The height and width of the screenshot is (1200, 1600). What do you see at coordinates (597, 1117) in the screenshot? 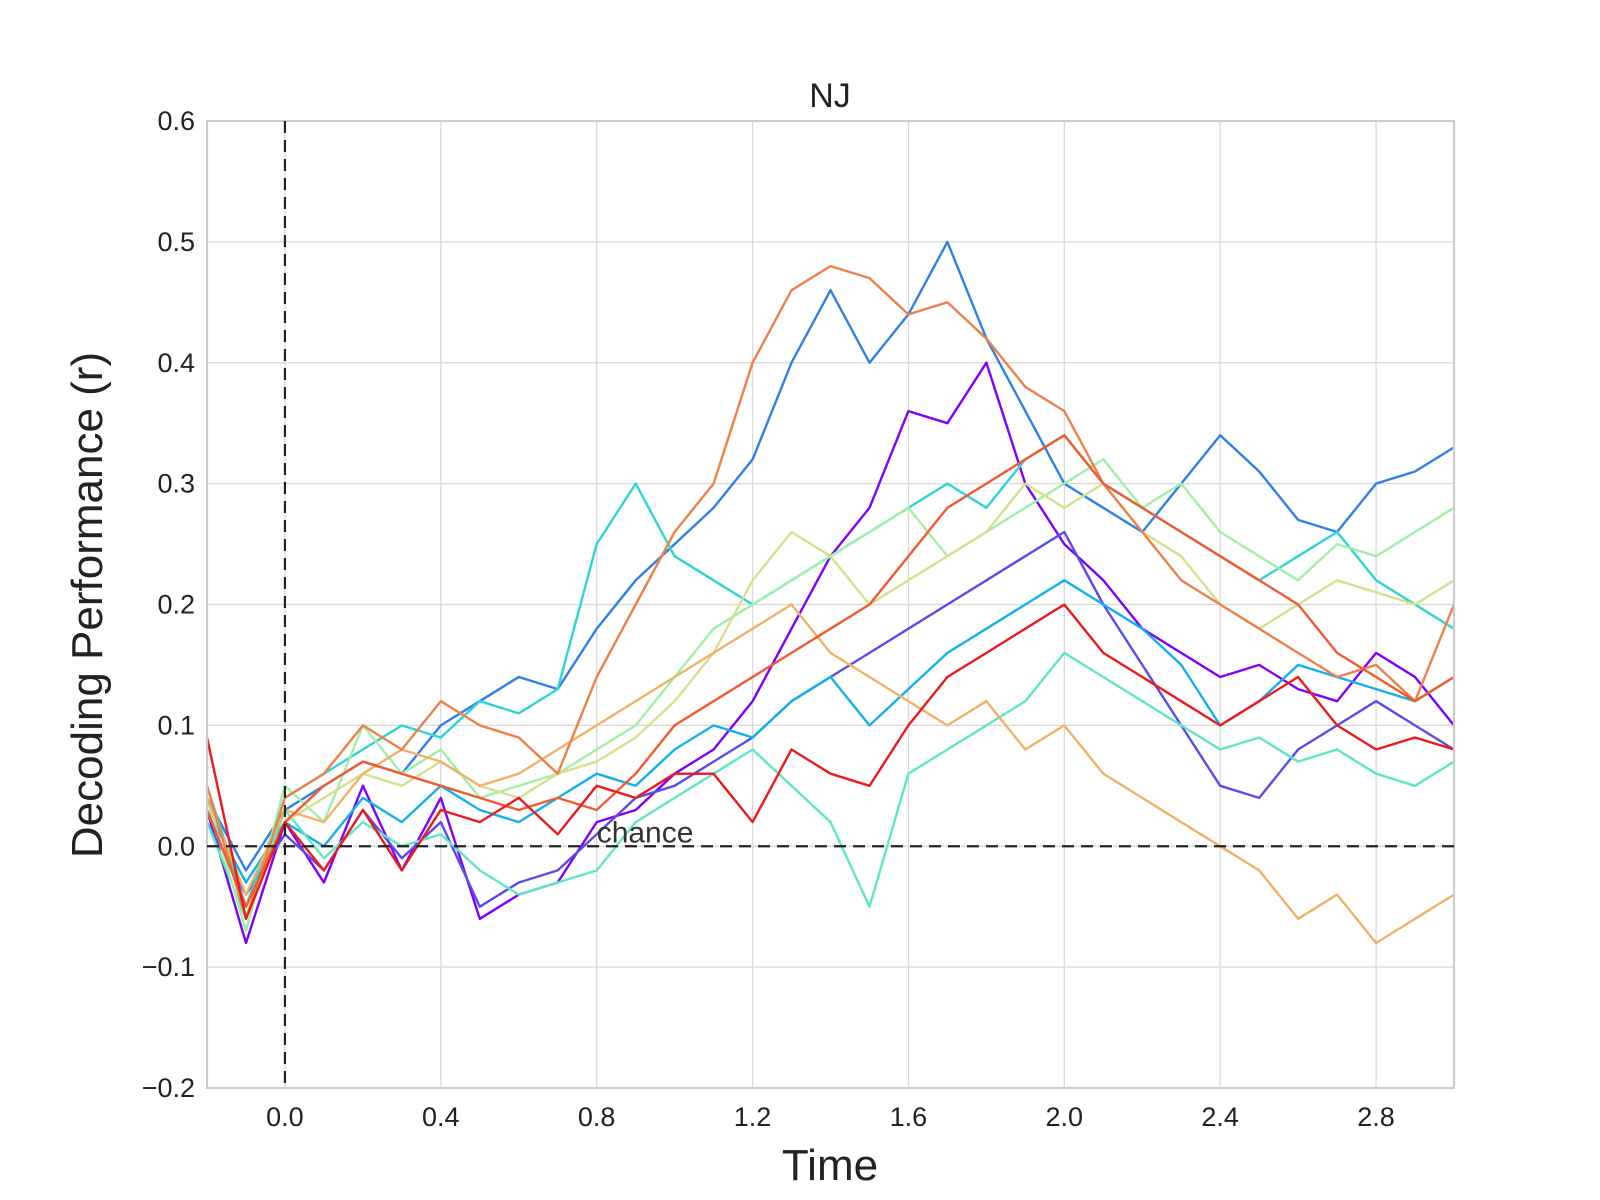
I see `x-tick-label: 0.8` at bounding box center [597, 1117].